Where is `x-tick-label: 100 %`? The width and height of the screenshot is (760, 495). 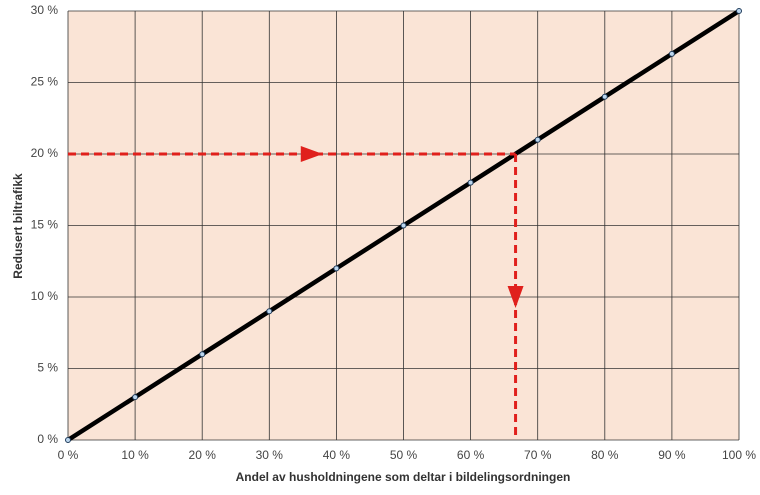 x-tick-label: 100 % is located at coordinates (739, 455).